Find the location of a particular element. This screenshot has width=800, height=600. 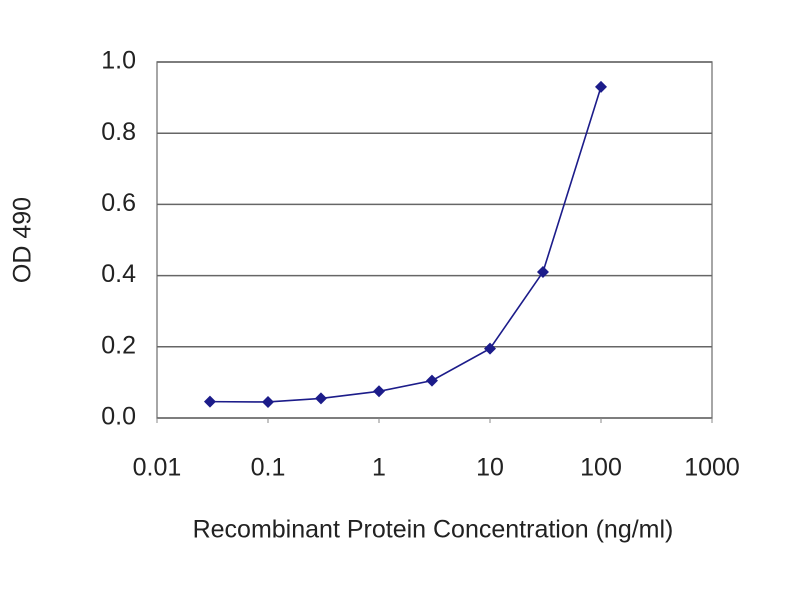

y-tick-label: 0.2 is located at coordinates (118, 345).